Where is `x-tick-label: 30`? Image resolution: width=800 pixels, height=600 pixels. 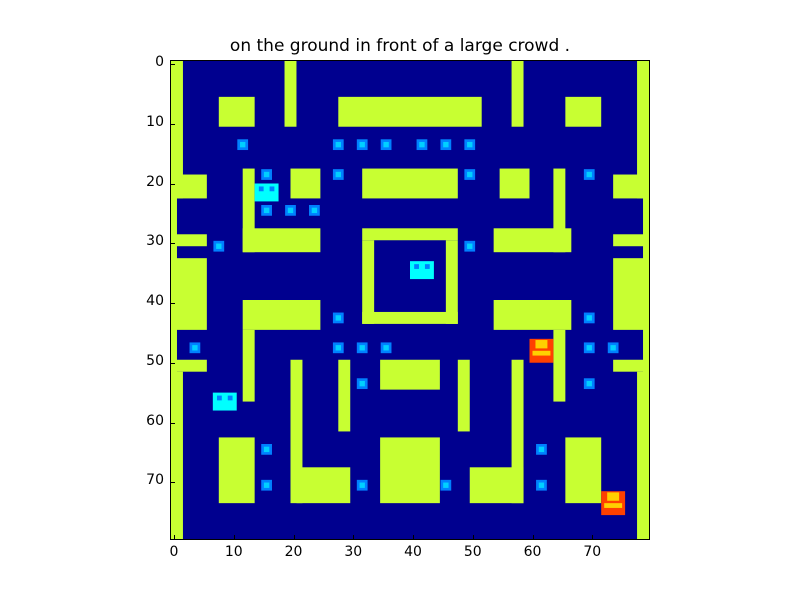
x-tick-label: 30 is located at coordinates (353, 552).